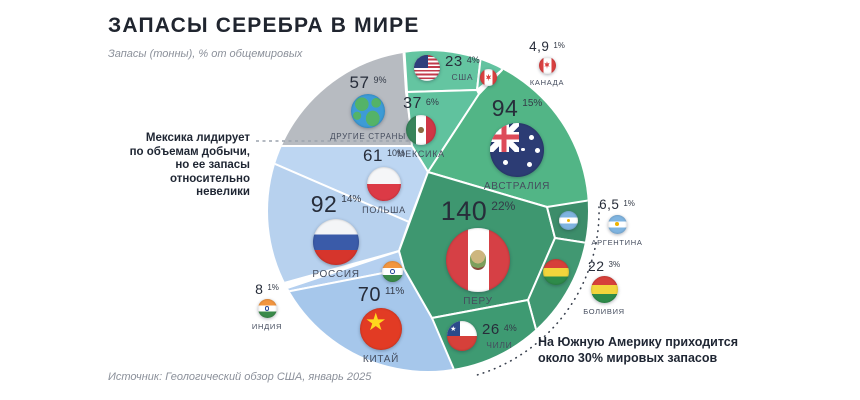  What do you see at coordinates (381, 295) in the screenshot?
I see `china-value-row: 70 11%` at bounding box center [381, 295].